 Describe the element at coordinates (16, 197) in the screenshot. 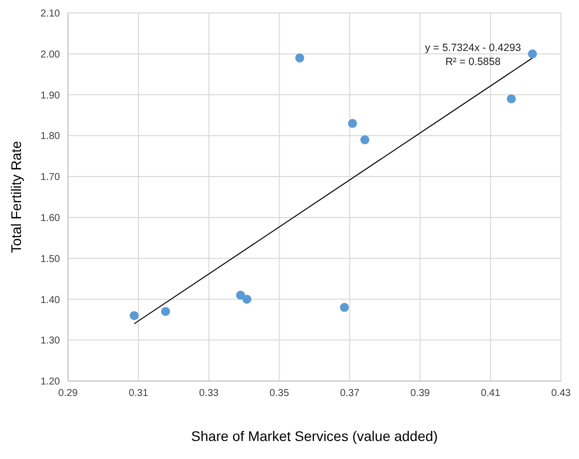

I see `y-axis-title: Total Fertility Rate` at that location.